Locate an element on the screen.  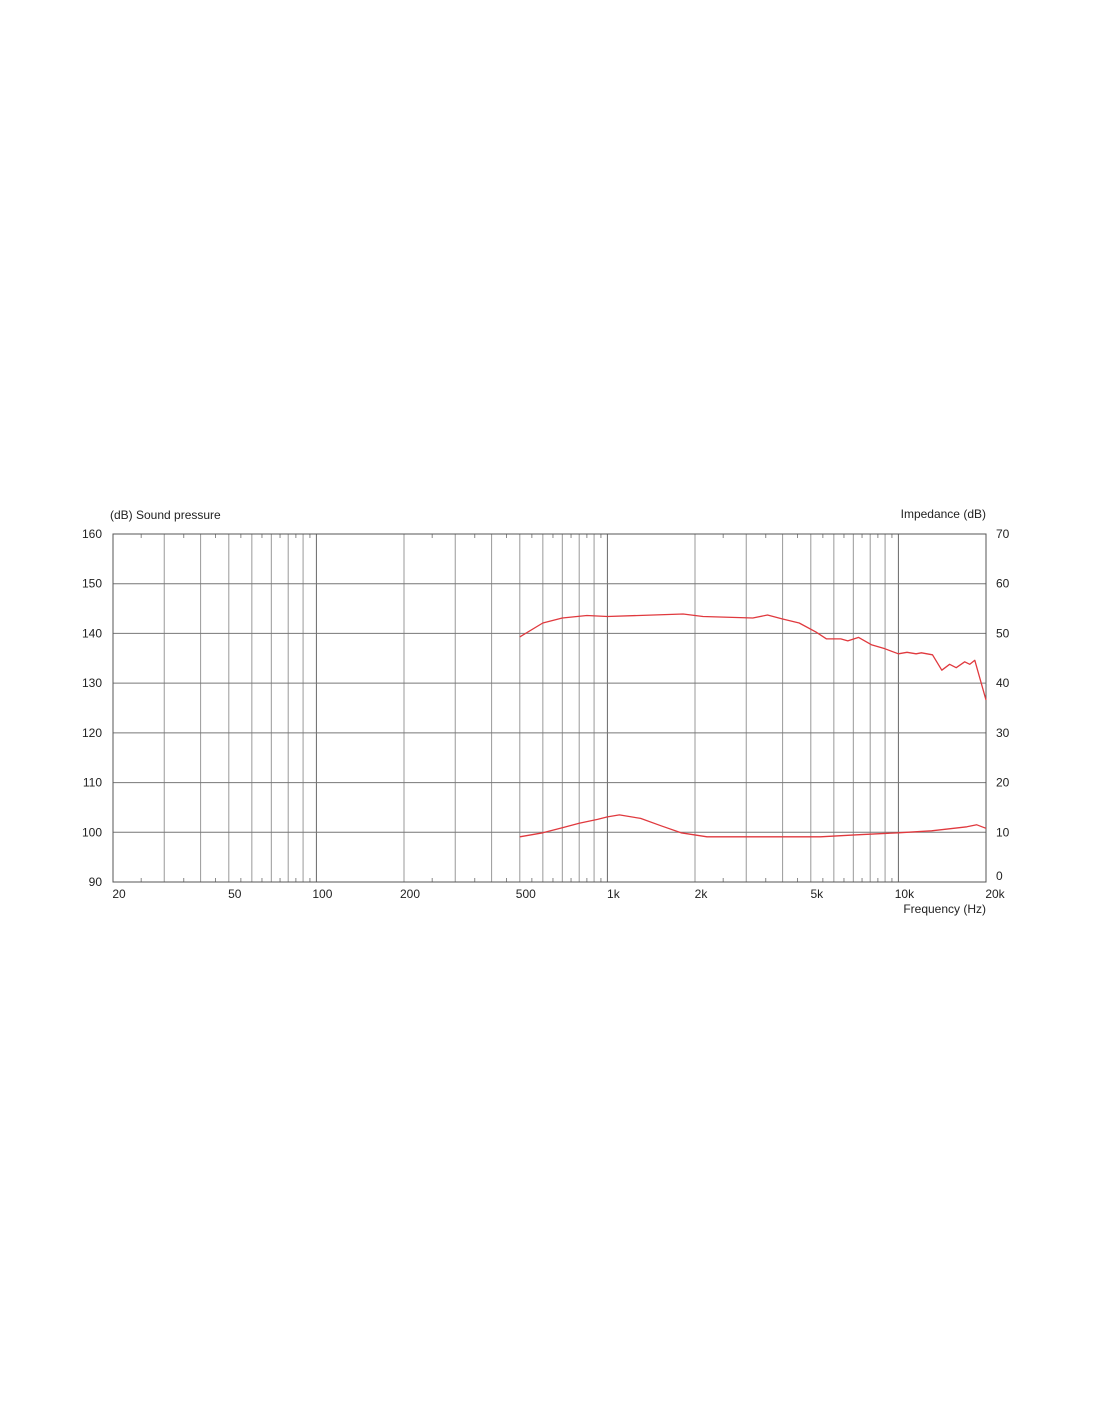
x-tick-label: 50 is located at coordinates (235, 894).